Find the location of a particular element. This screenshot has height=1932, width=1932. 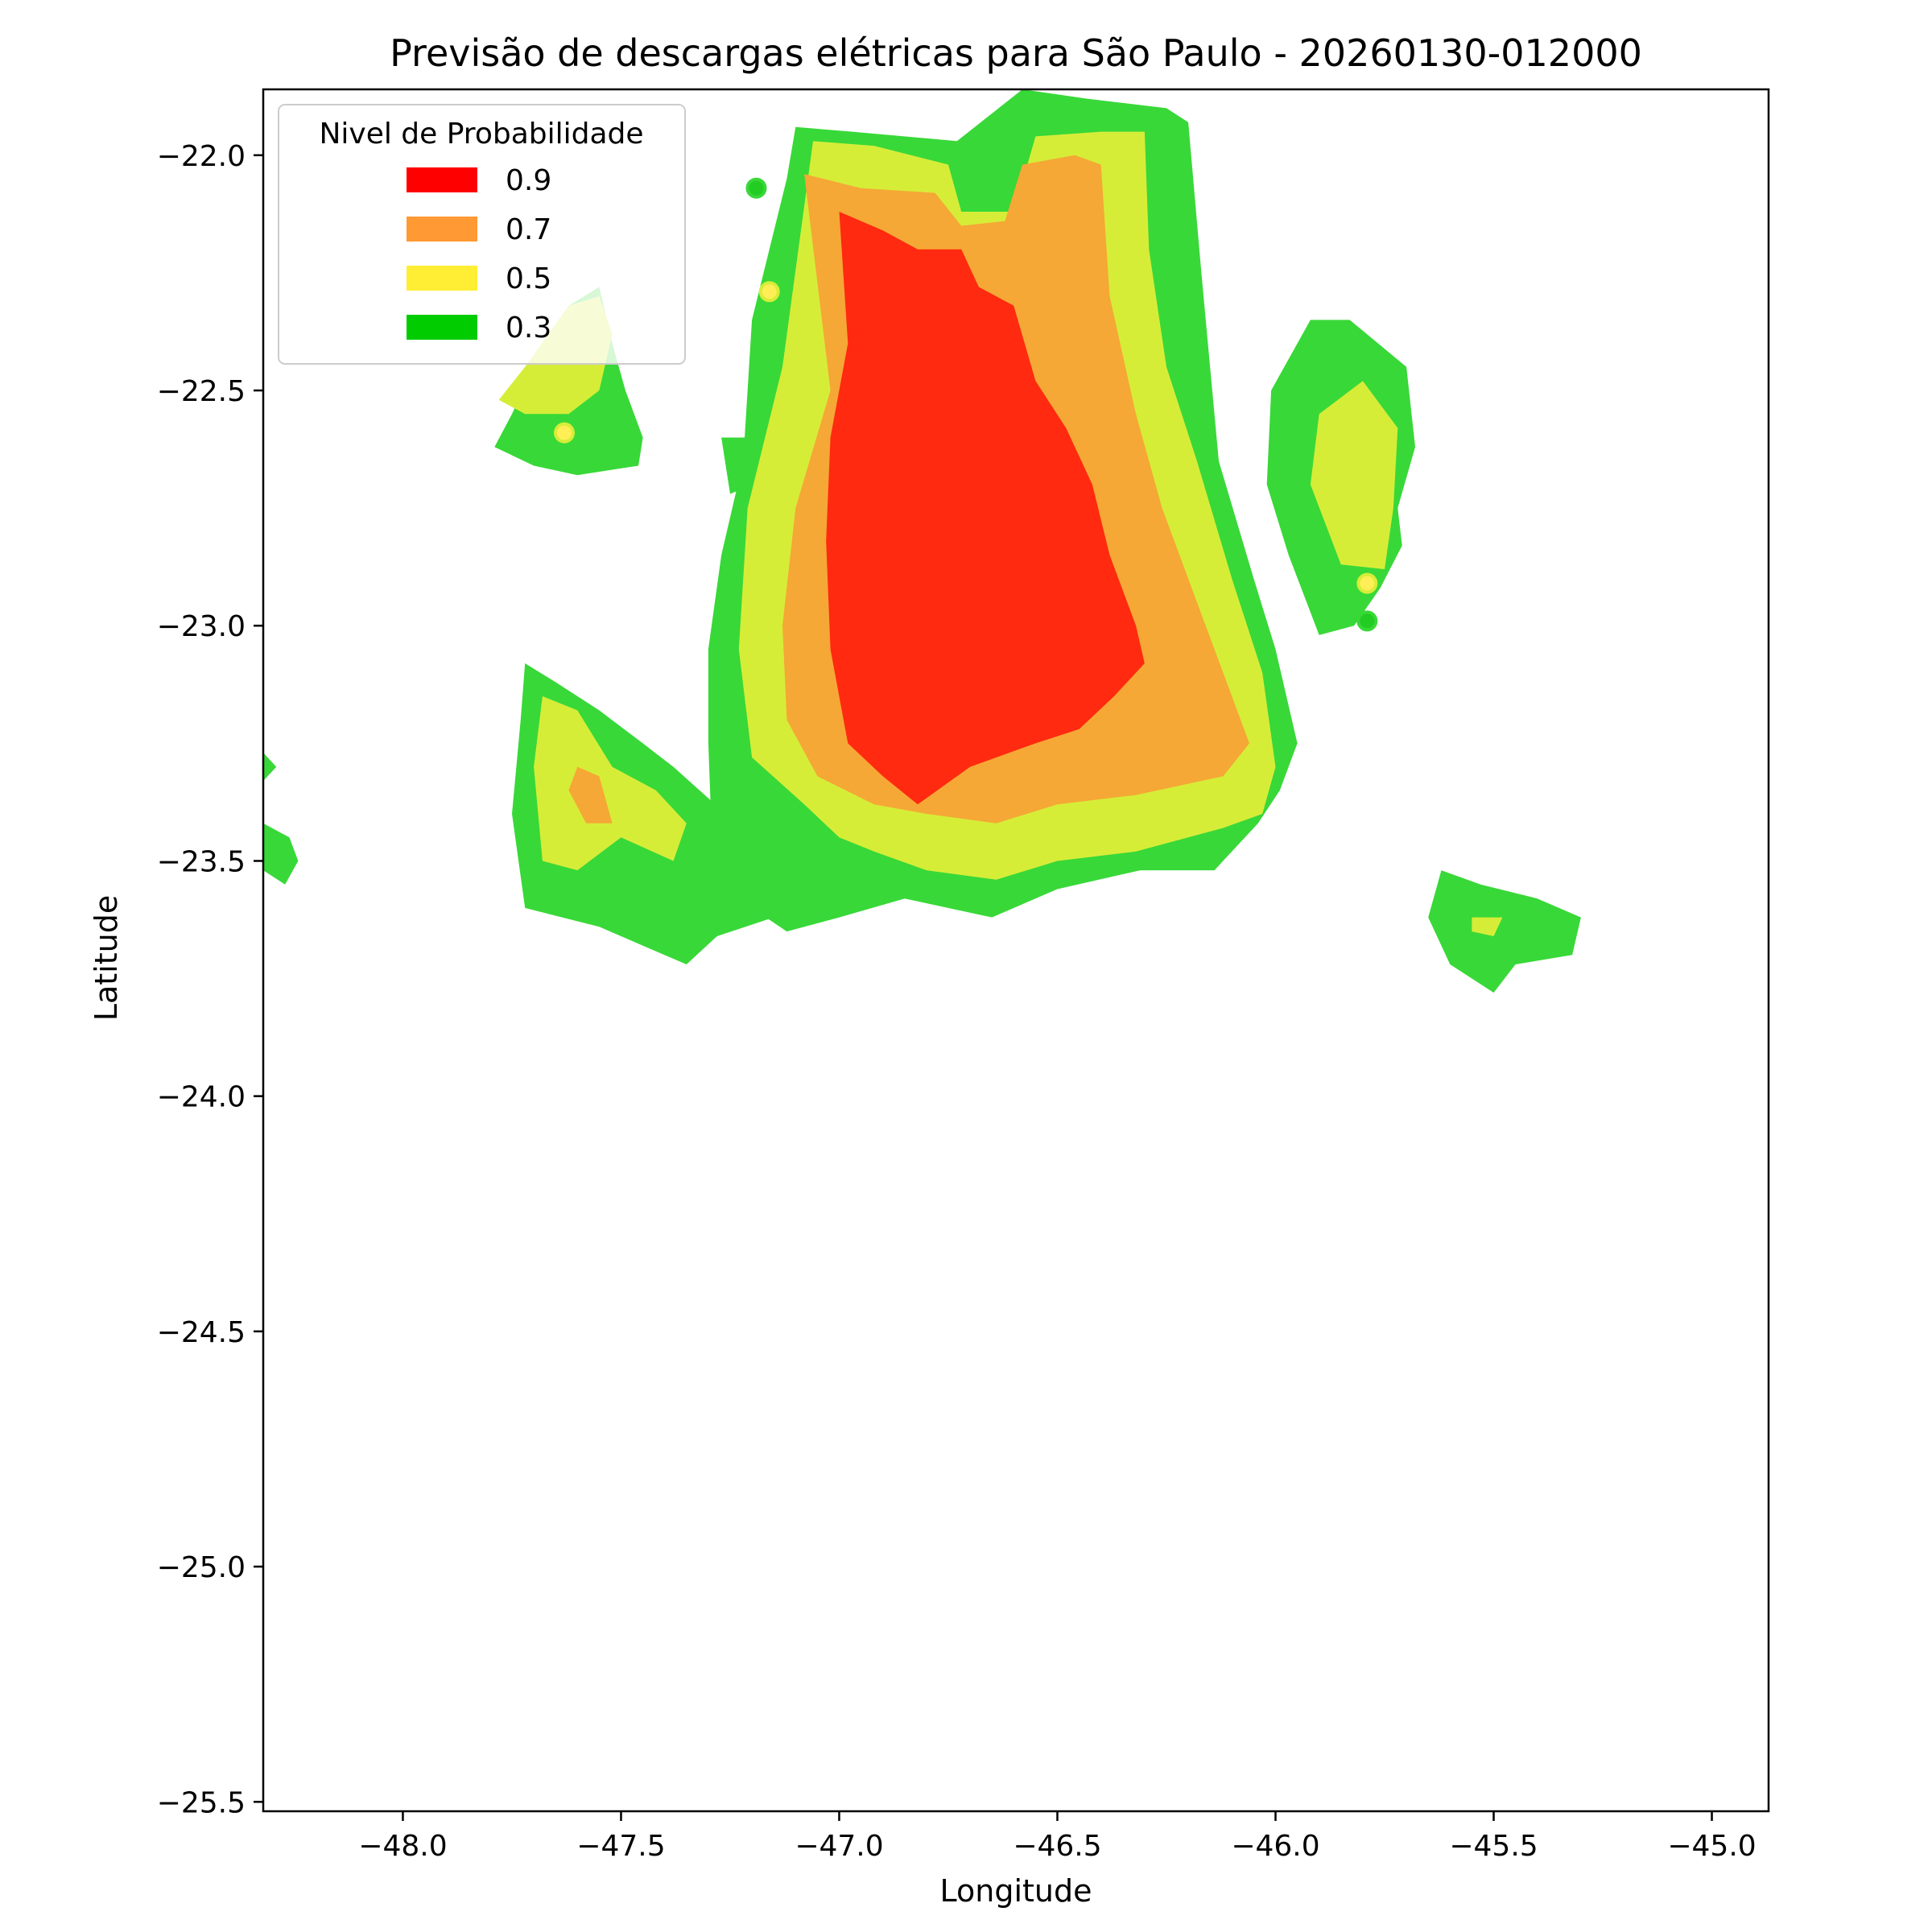

legend-title: Nivel de Probabilidade is located at coordinates (481, 134).